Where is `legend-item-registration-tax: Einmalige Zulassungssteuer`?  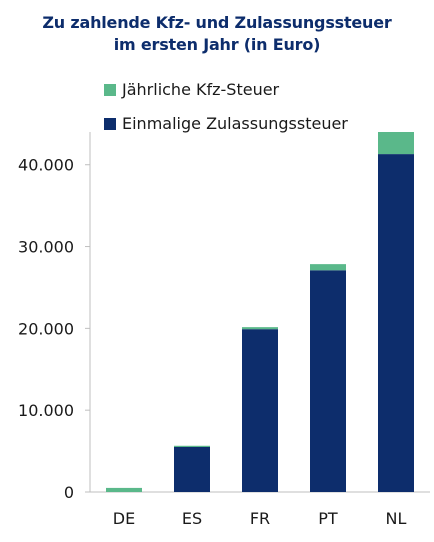 legend-item-registration-tax: Einmalige Zulassungssteuer is located at coordinates (226, 123).